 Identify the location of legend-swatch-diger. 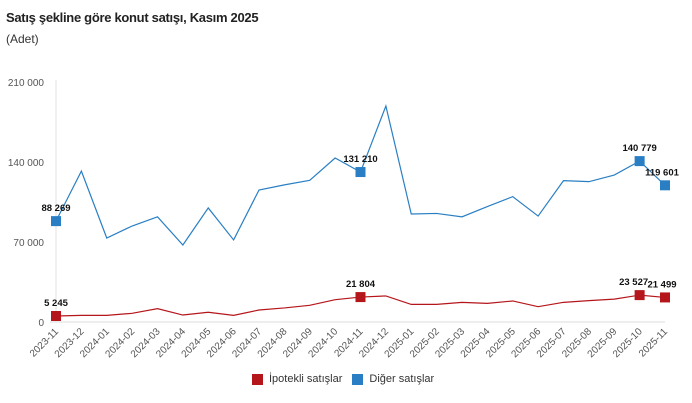
(358, 379).